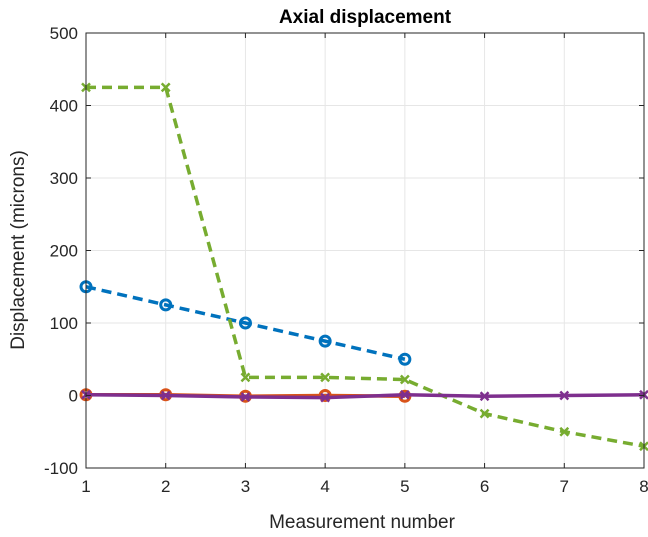  I want to click on y-axis-label: Displacement (microns), so click(18, 250).